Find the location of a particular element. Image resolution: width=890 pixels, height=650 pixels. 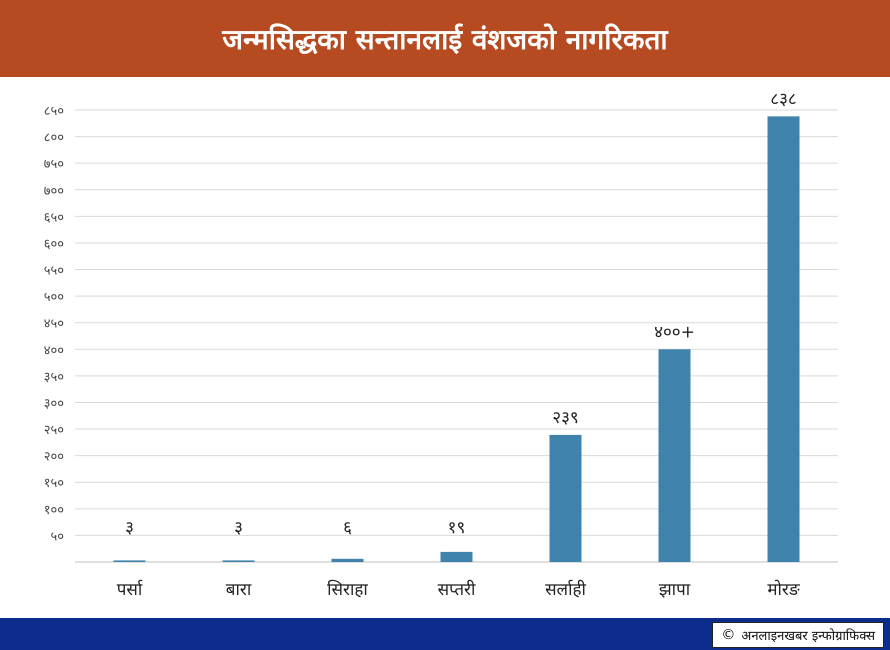

y-tick-label: ४५० is located at coordinates (54, 324).